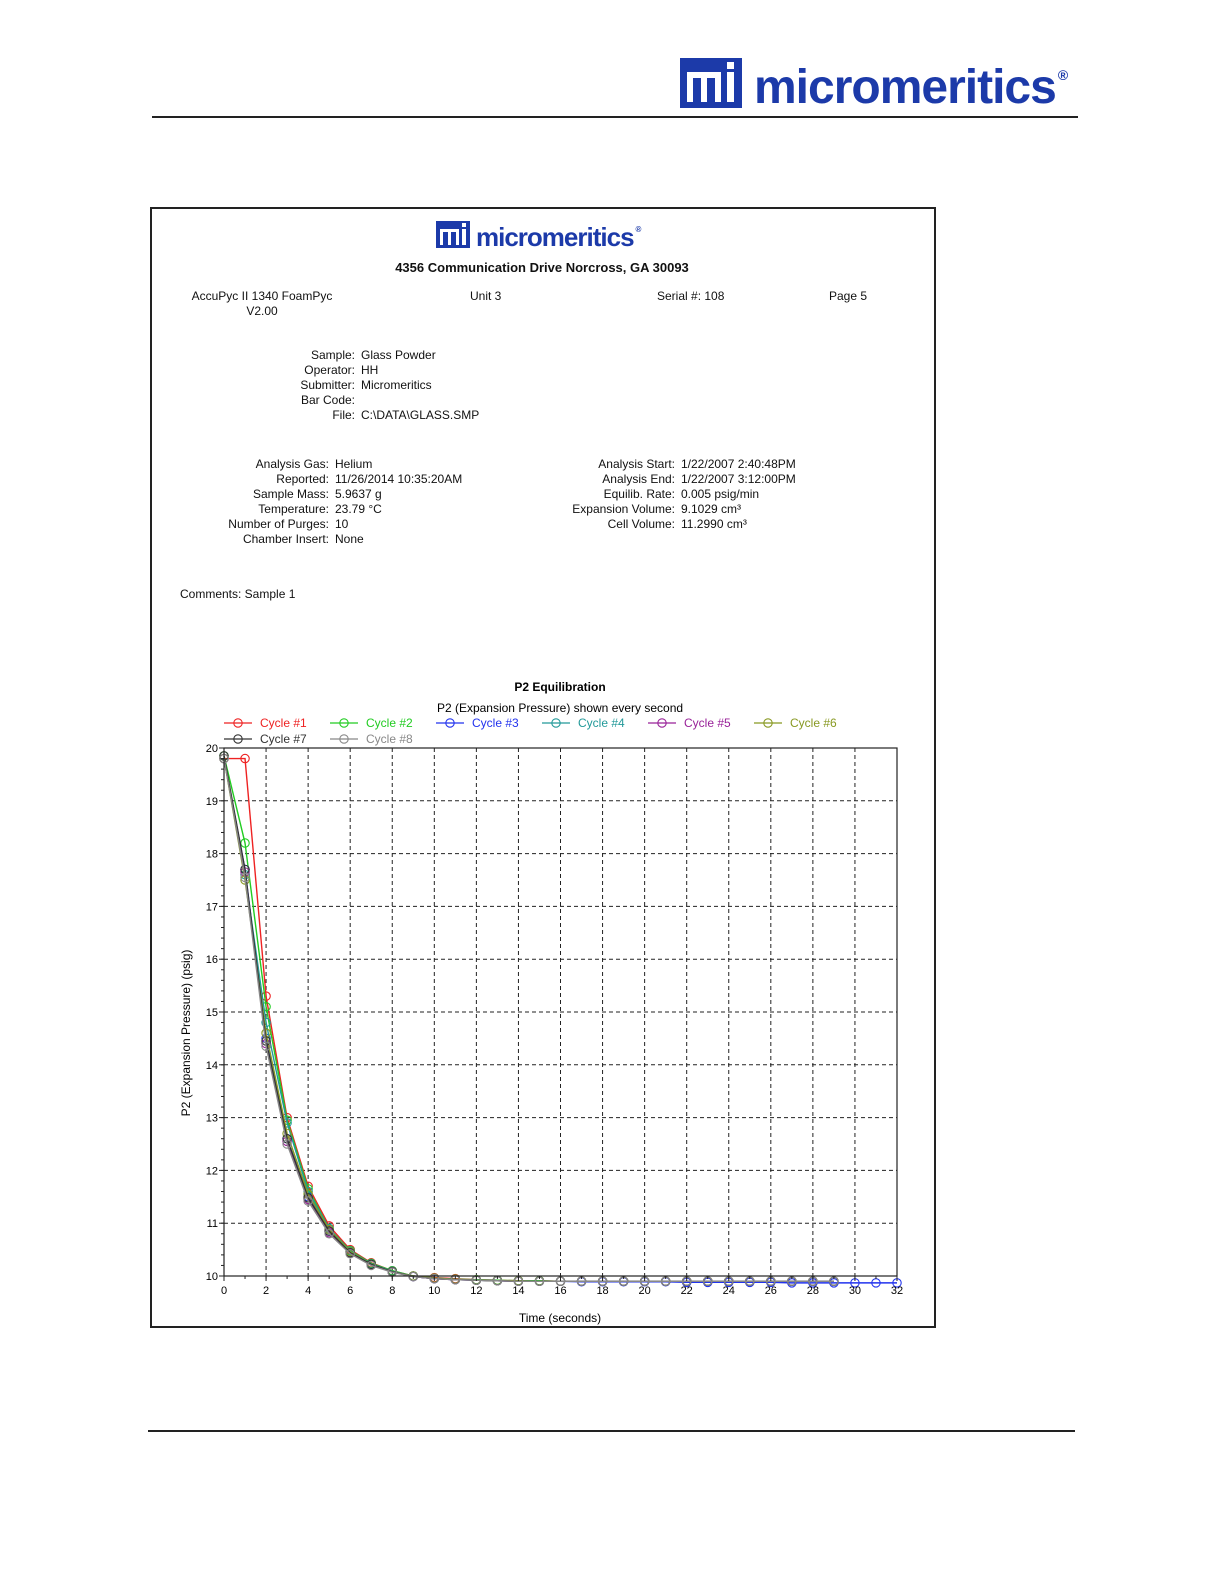 The image size is (1224, 1584). I want to click on legend-label: Cycle #2, so click(389, 723).